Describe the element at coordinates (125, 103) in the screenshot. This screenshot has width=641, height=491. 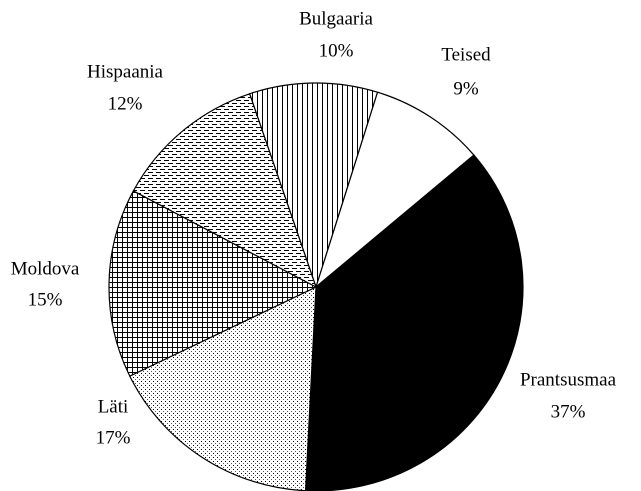
I see `slice-value-label: 12%` at that location.